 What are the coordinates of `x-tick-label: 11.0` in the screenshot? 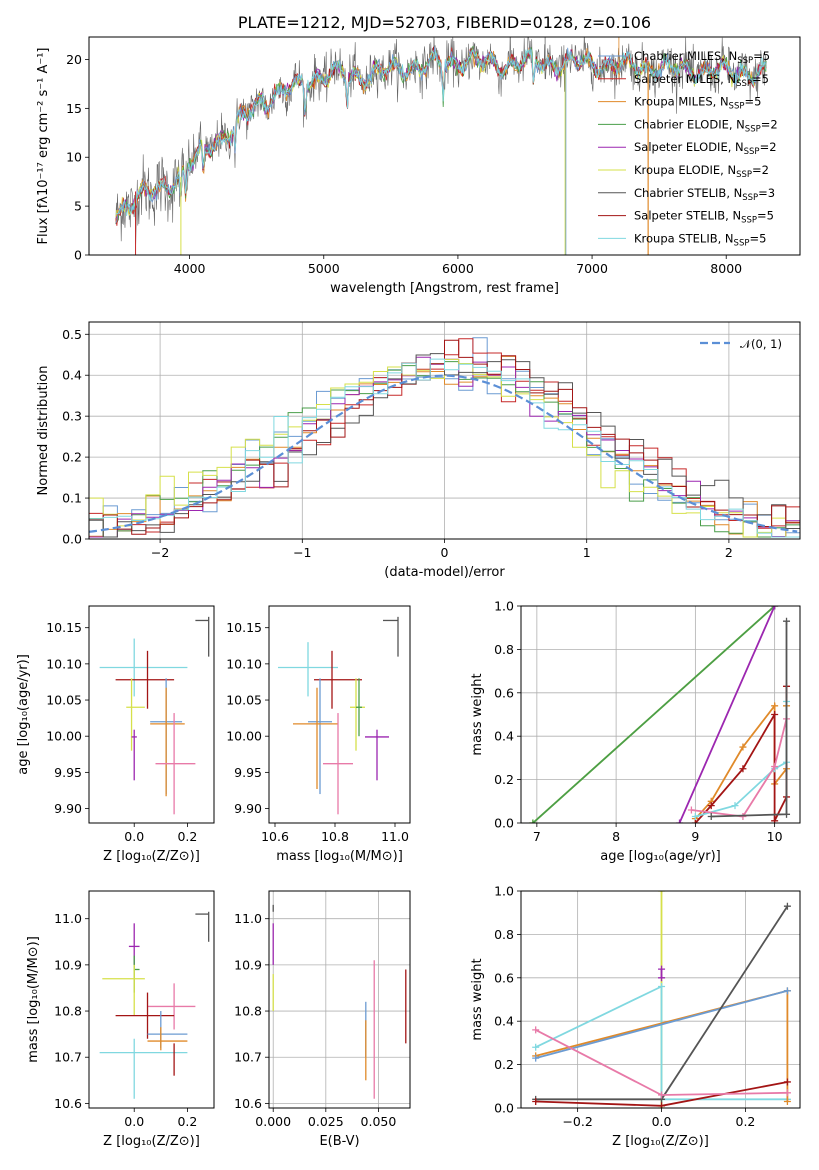 It's located at (395, 836).